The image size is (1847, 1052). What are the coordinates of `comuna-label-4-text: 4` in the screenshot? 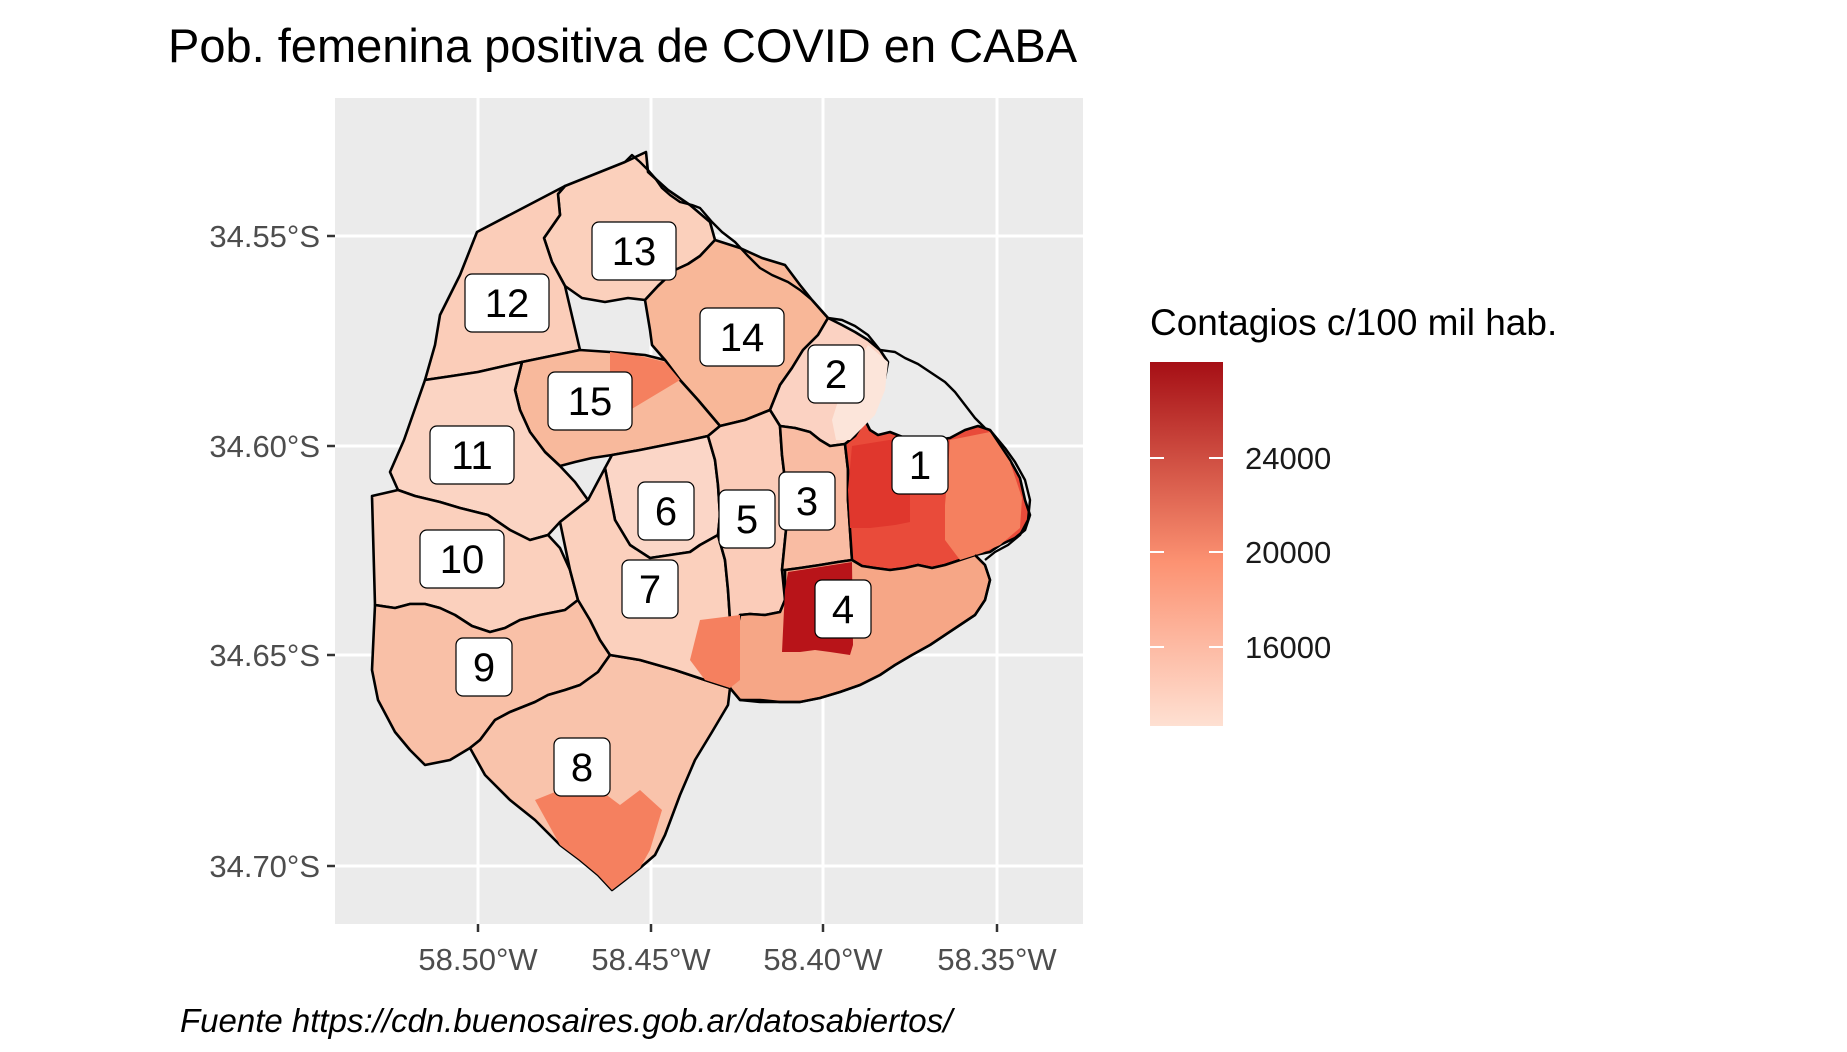 It's located at (843, 610).